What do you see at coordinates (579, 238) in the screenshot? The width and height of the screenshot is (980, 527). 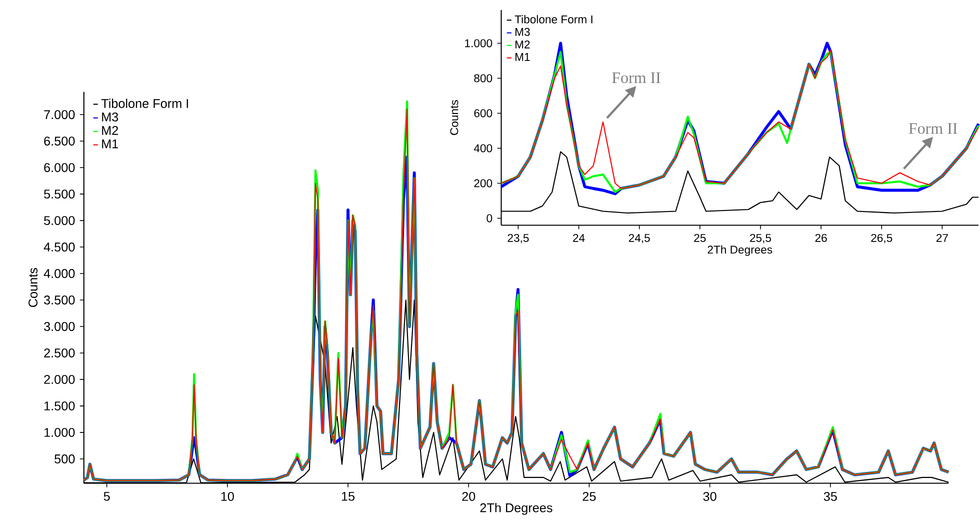 I see `x-tick-label: 24` at bounding box center [579, 238].